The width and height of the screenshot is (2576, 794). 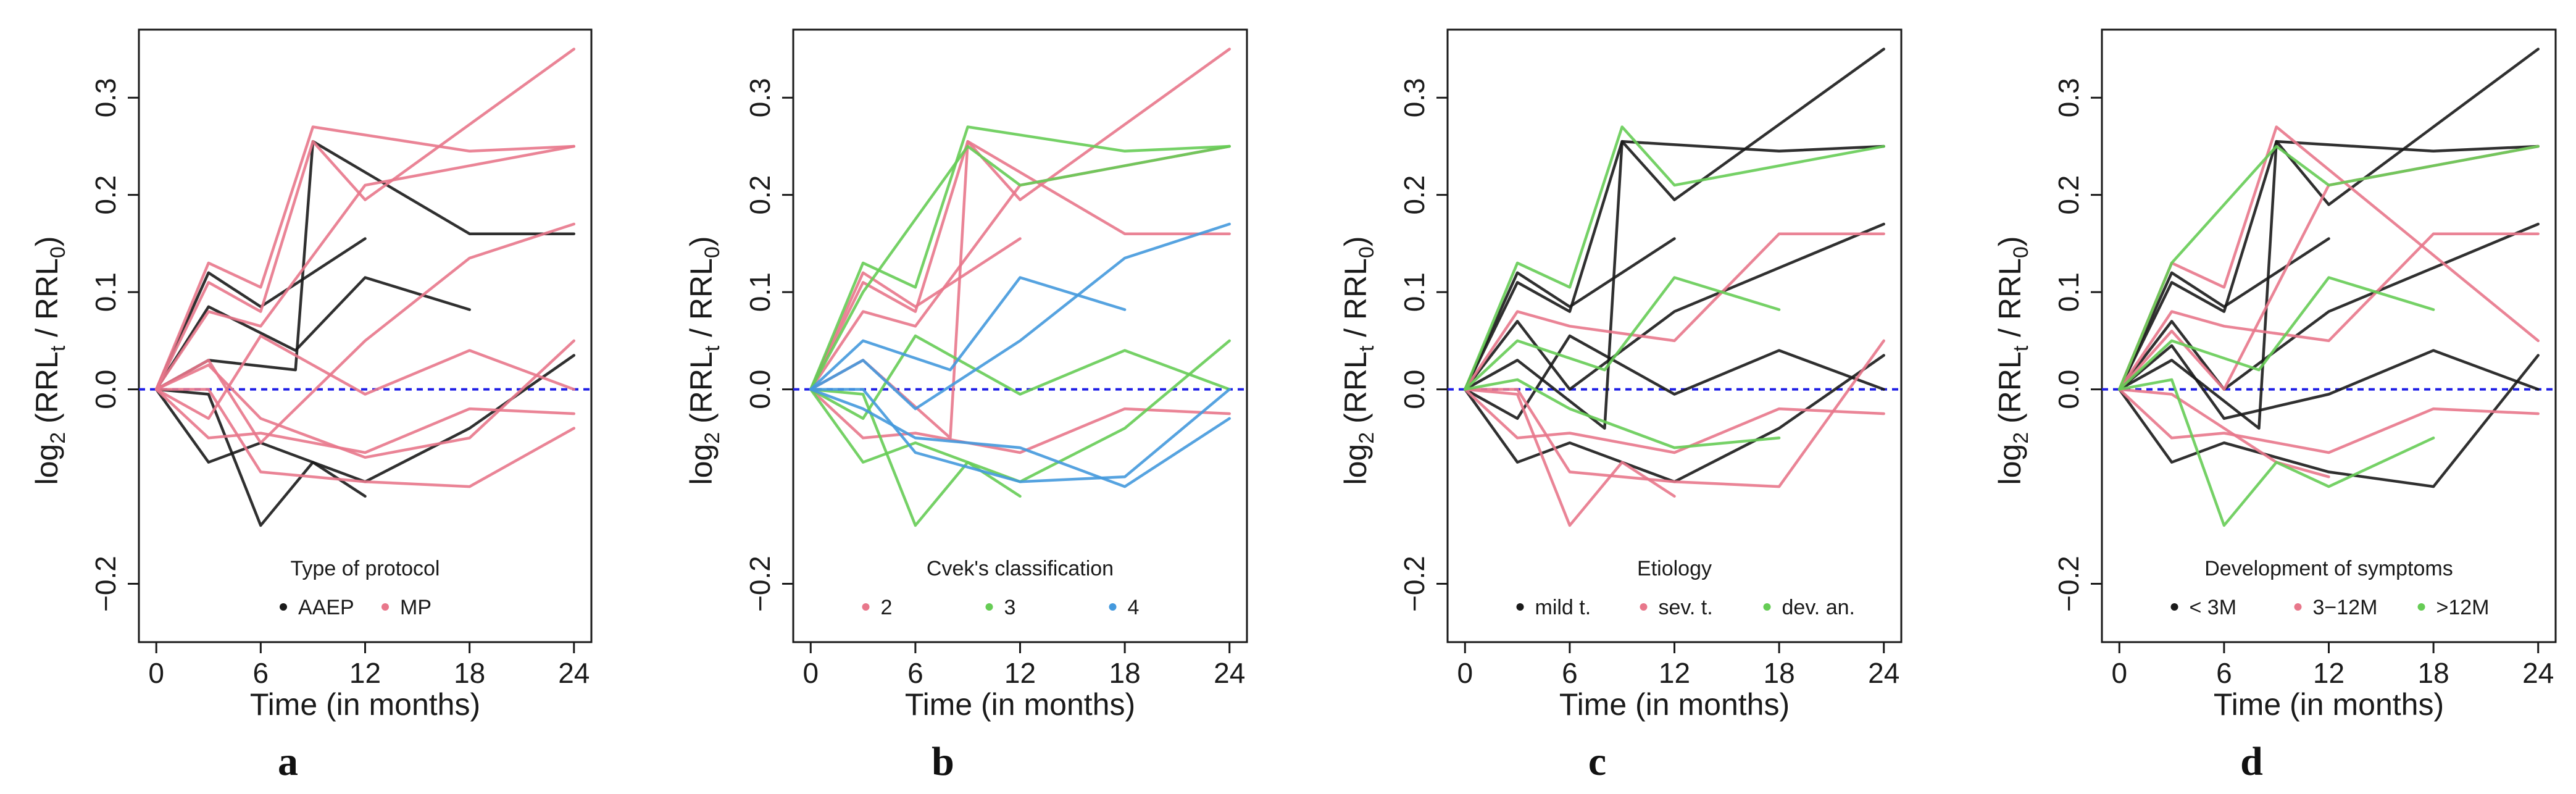 I want to click on legend-title: Etiology, so click(x=1675, y=569).